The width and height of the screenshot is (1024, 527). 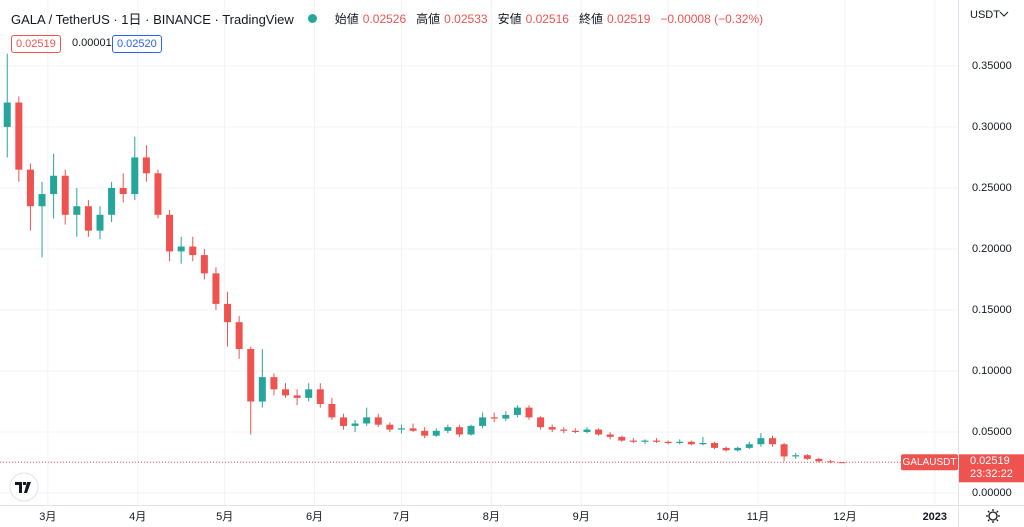 I want to click on symbol-tag-label: GALAUSDT, so click(x=930, y=462).